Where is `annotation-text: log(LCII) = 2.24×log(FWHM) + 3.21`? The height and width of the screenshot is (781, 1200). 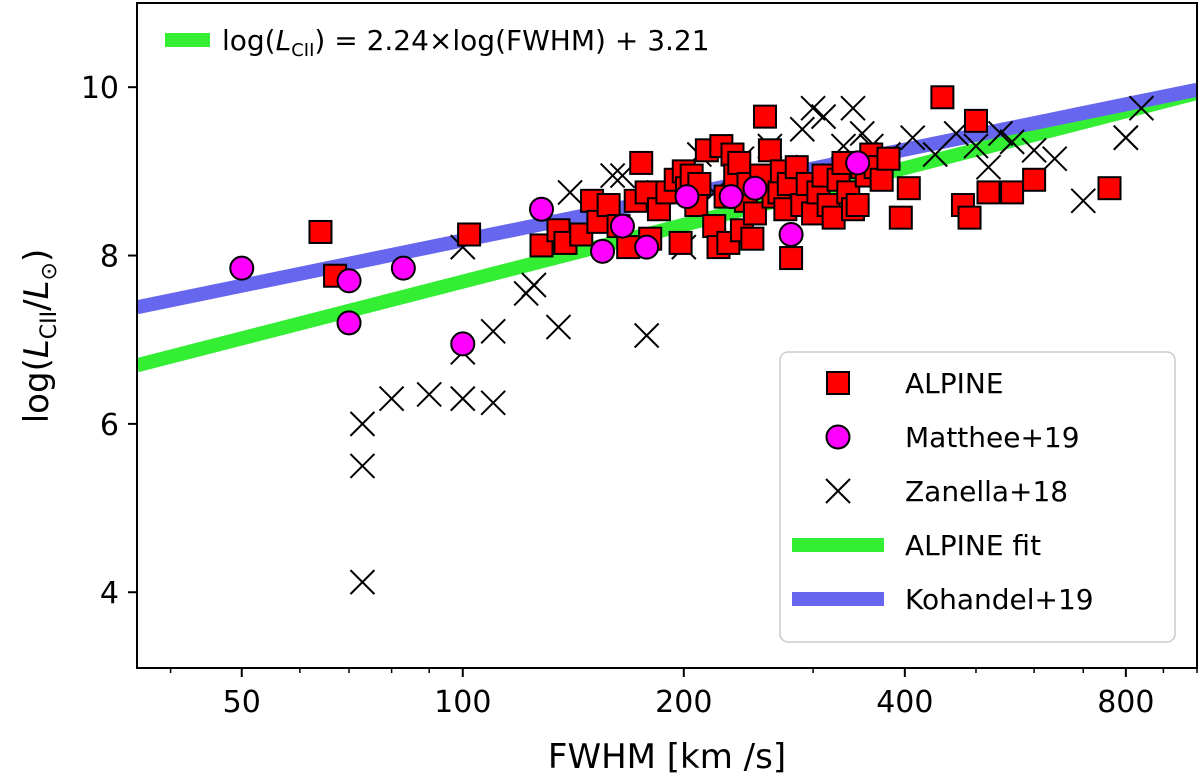
annotation-text: log(LCII) = 2.24×log(FWHM) + 3.21 is located at coordinates (466, 42).